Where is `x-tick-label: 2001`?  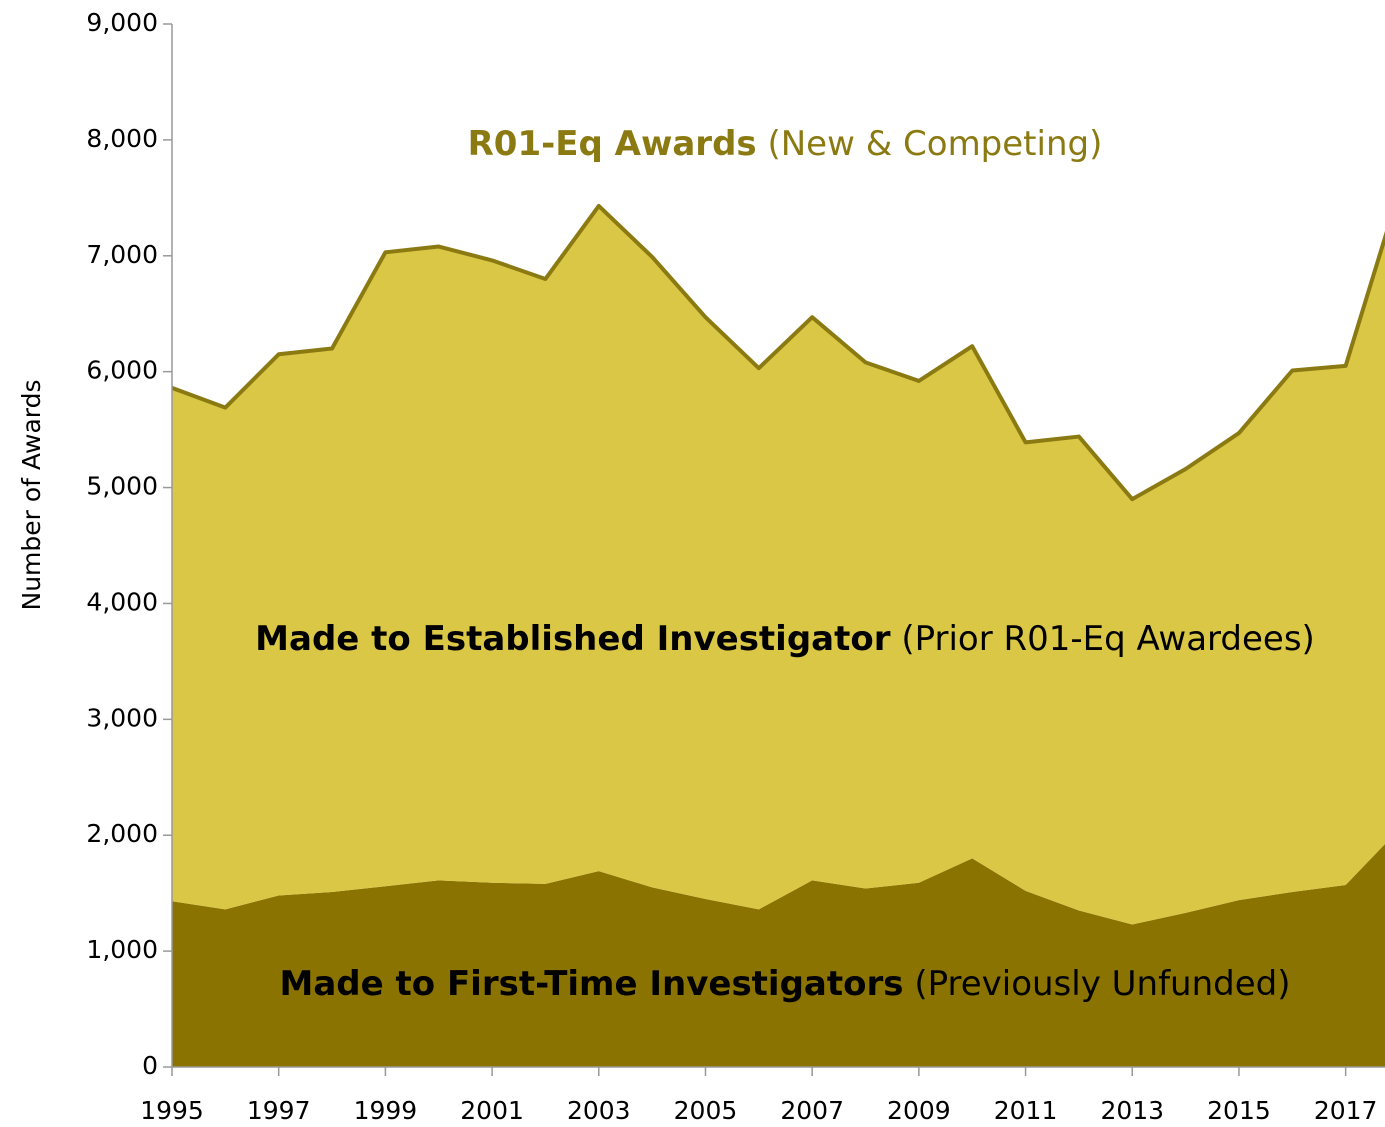 x-tick-label: 2001 is located at coordinates (492, 1110).